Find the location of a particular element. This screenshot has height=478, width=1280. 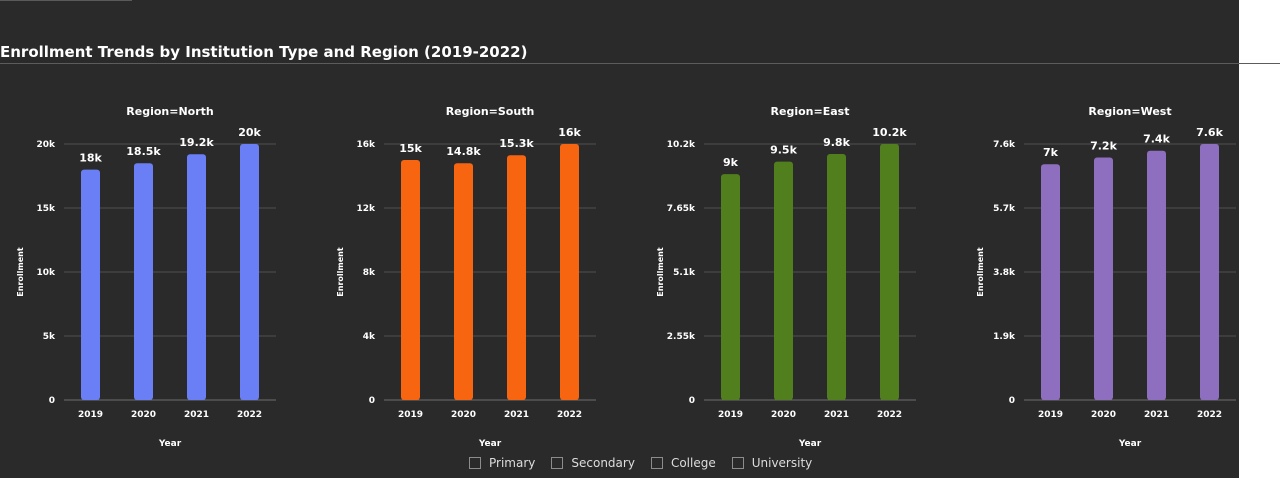

bar-value-label: 7.6k is located at coordinates (1209, 132).